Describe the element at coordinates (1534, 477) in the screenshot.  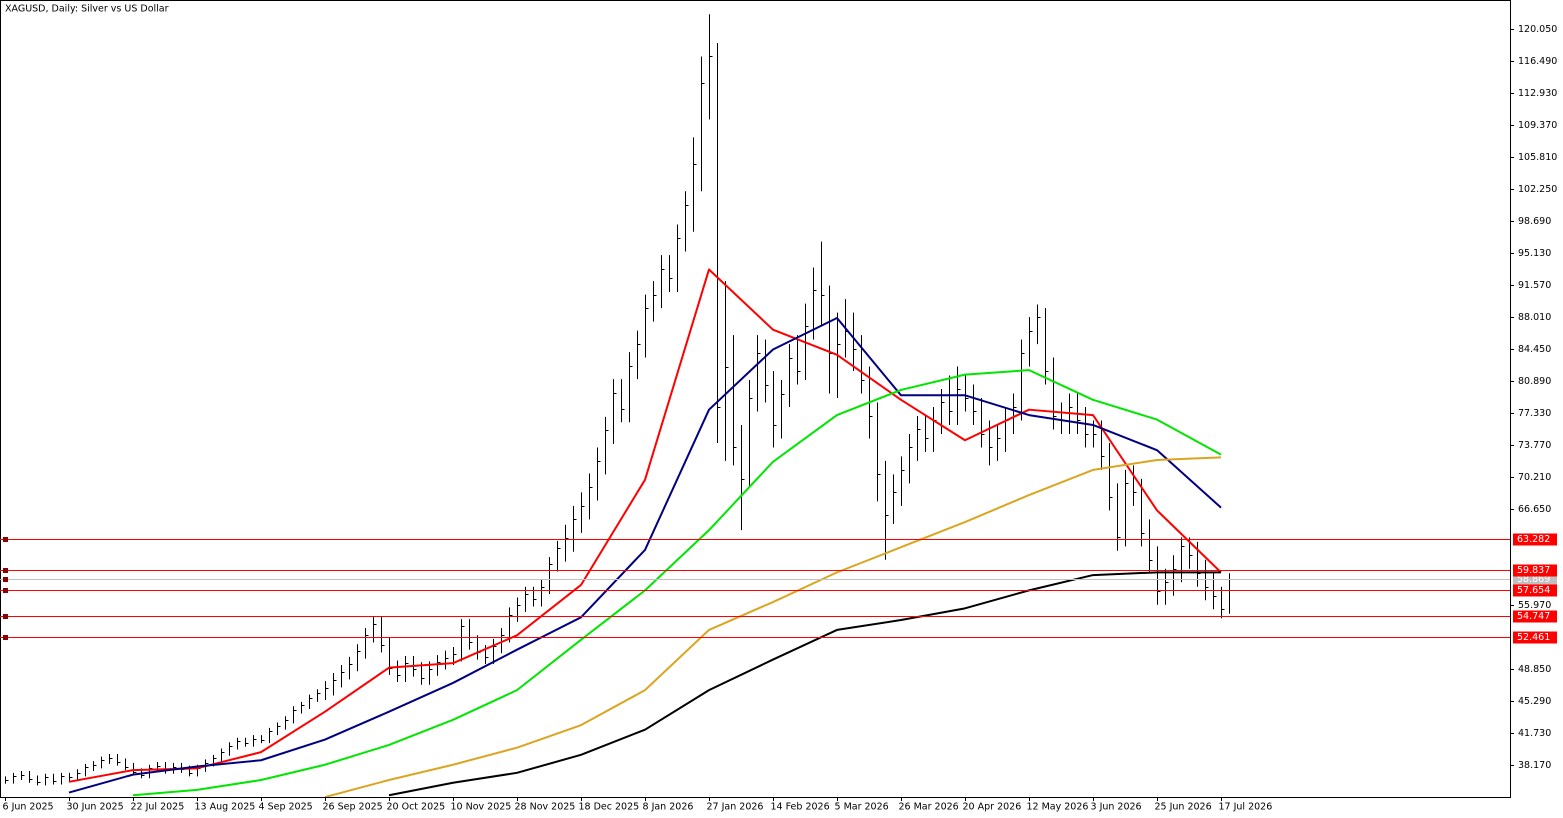
I see `y-tick-label: 70.210` at that location.